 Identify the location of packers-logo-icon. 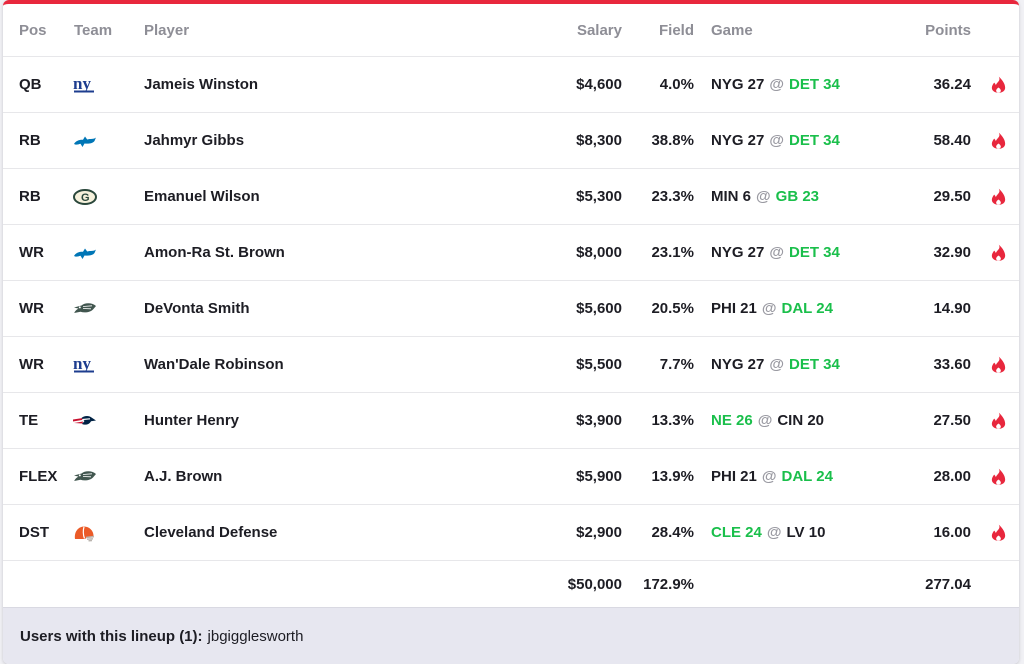
(85, 197).